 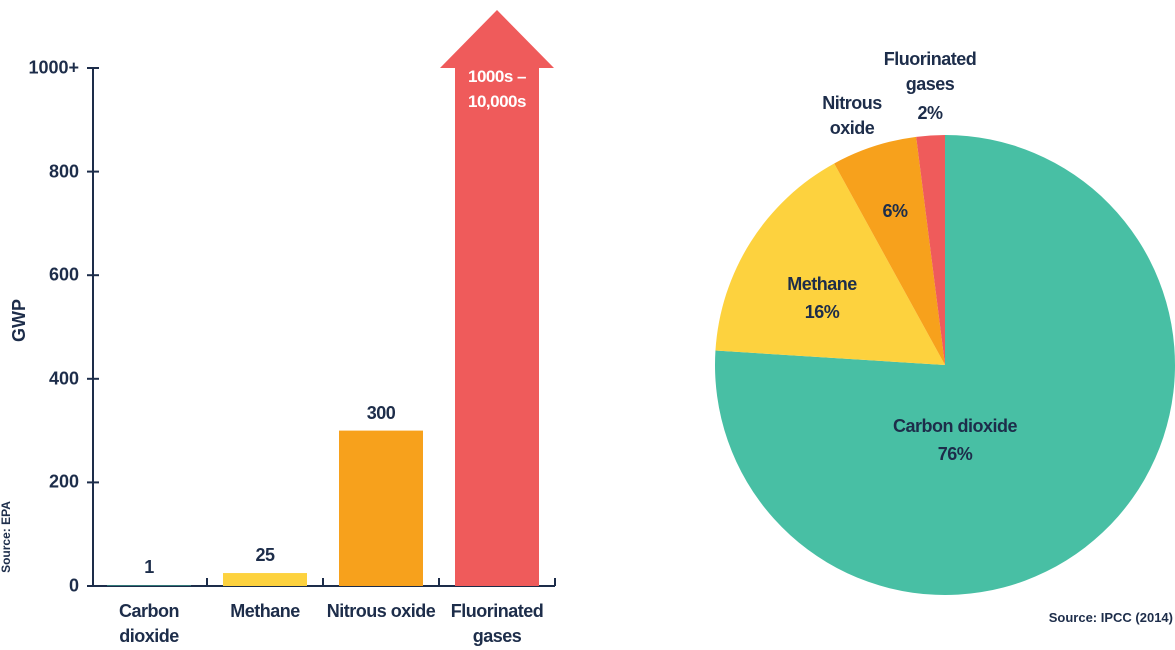 I want to click on slice-label: Methane, so click(x=822, y=284).